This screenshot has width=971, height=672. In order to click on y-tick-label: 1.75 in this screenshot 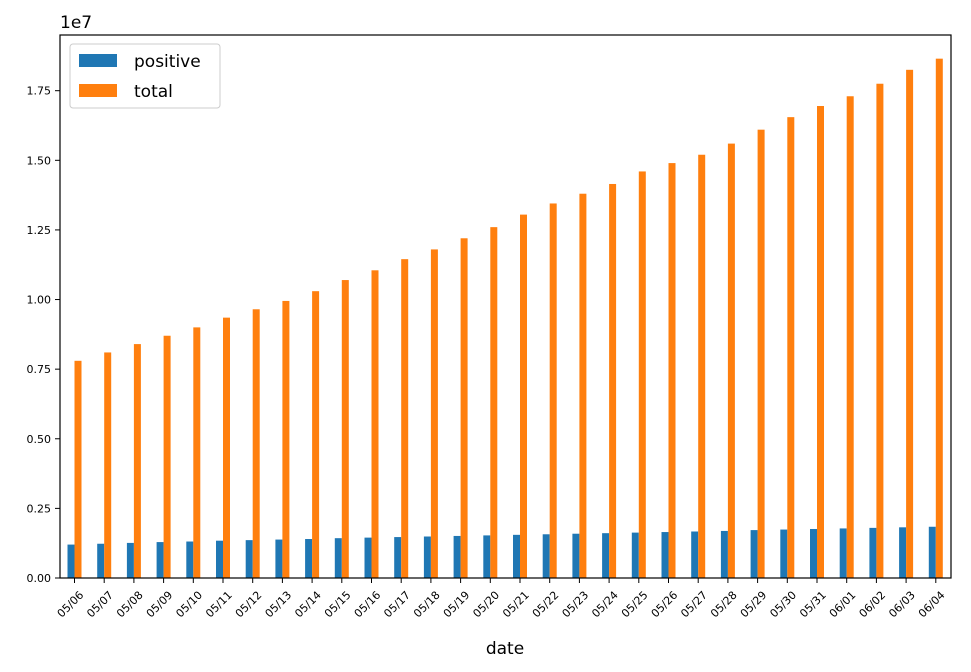, I will do `click(39, 91)`.